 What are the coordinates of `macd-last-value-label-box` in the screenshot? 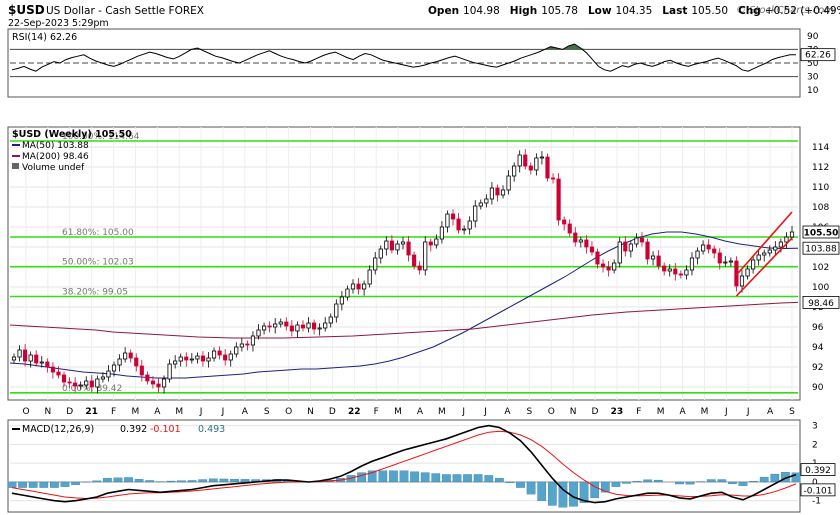 It's located at (818, 469).